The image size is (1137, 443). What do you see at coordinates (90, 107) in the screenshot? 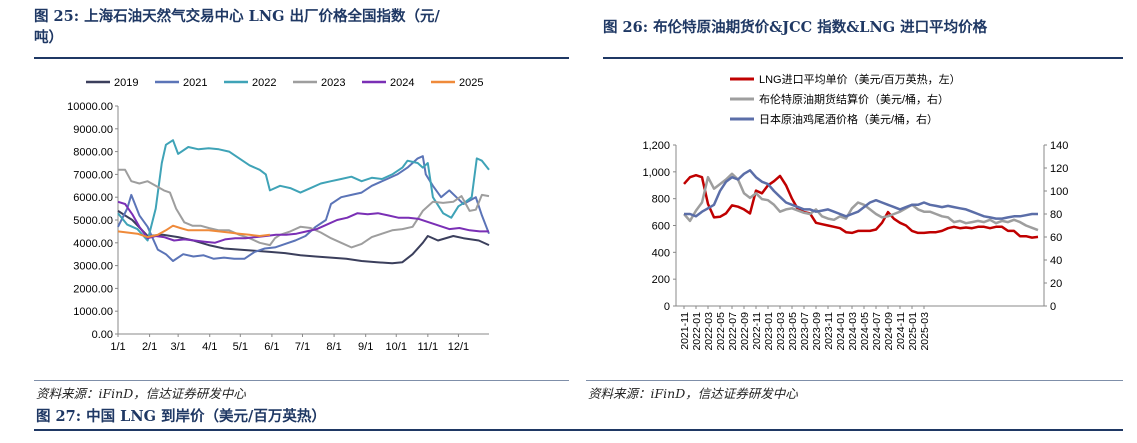
I see `y-tick-label: 10000.00` at bounding box center [90, 107].